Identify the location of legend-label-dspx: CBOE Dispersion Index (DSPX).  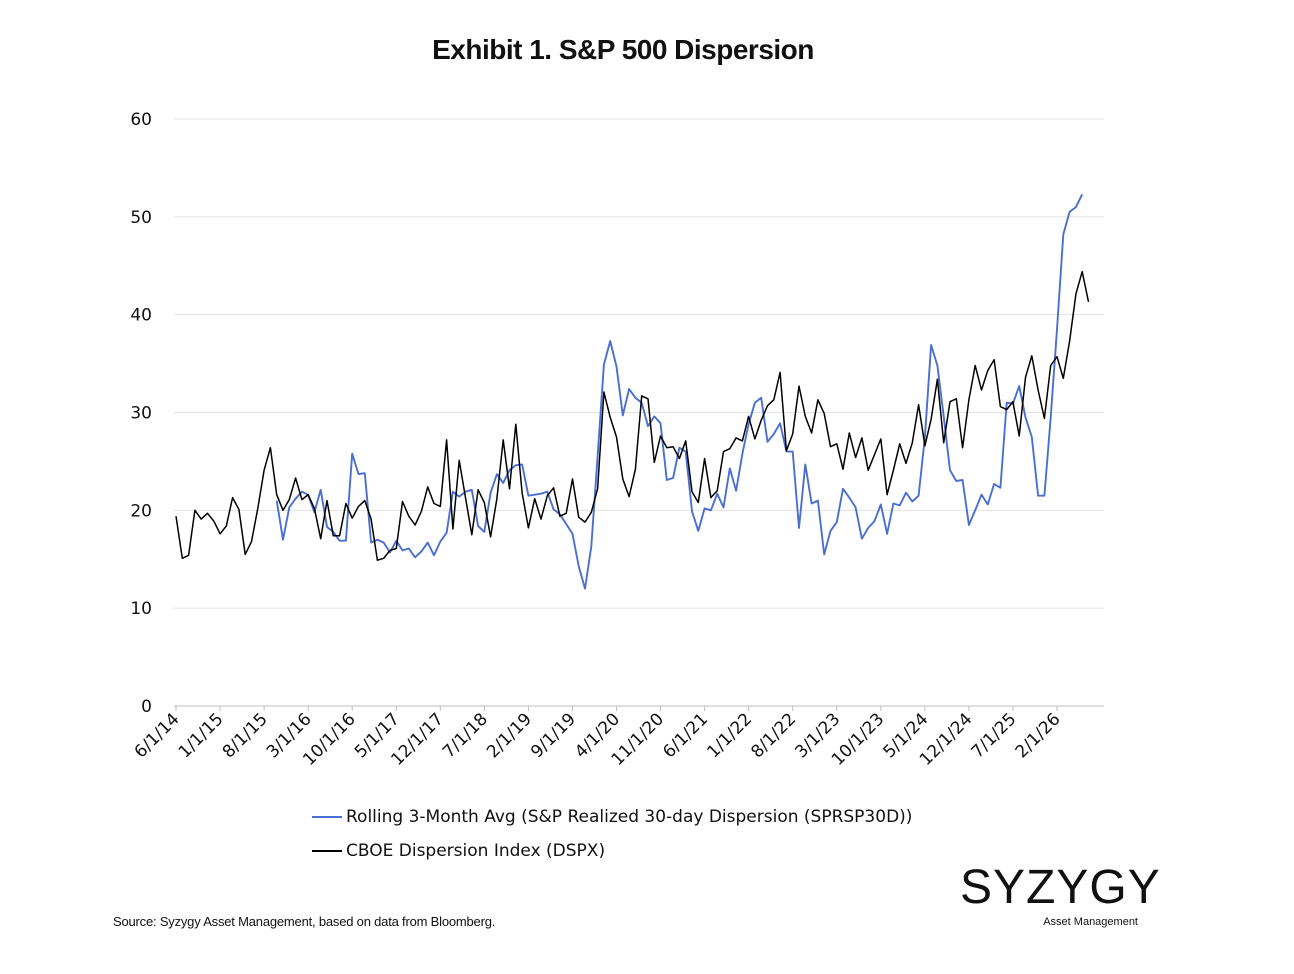
(476, 851).